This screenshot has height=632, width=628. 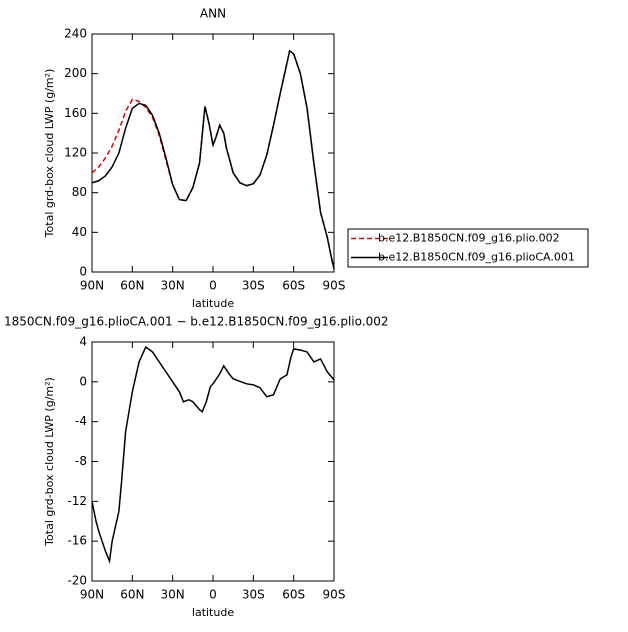 I want to click on y-tick-label: 40, so click(x=79, y=232).